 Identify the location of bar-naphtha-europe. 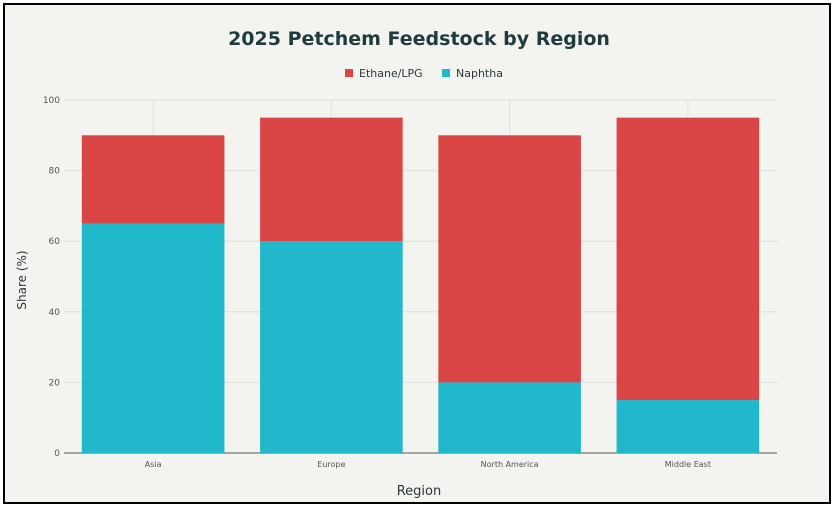
(331, 347).